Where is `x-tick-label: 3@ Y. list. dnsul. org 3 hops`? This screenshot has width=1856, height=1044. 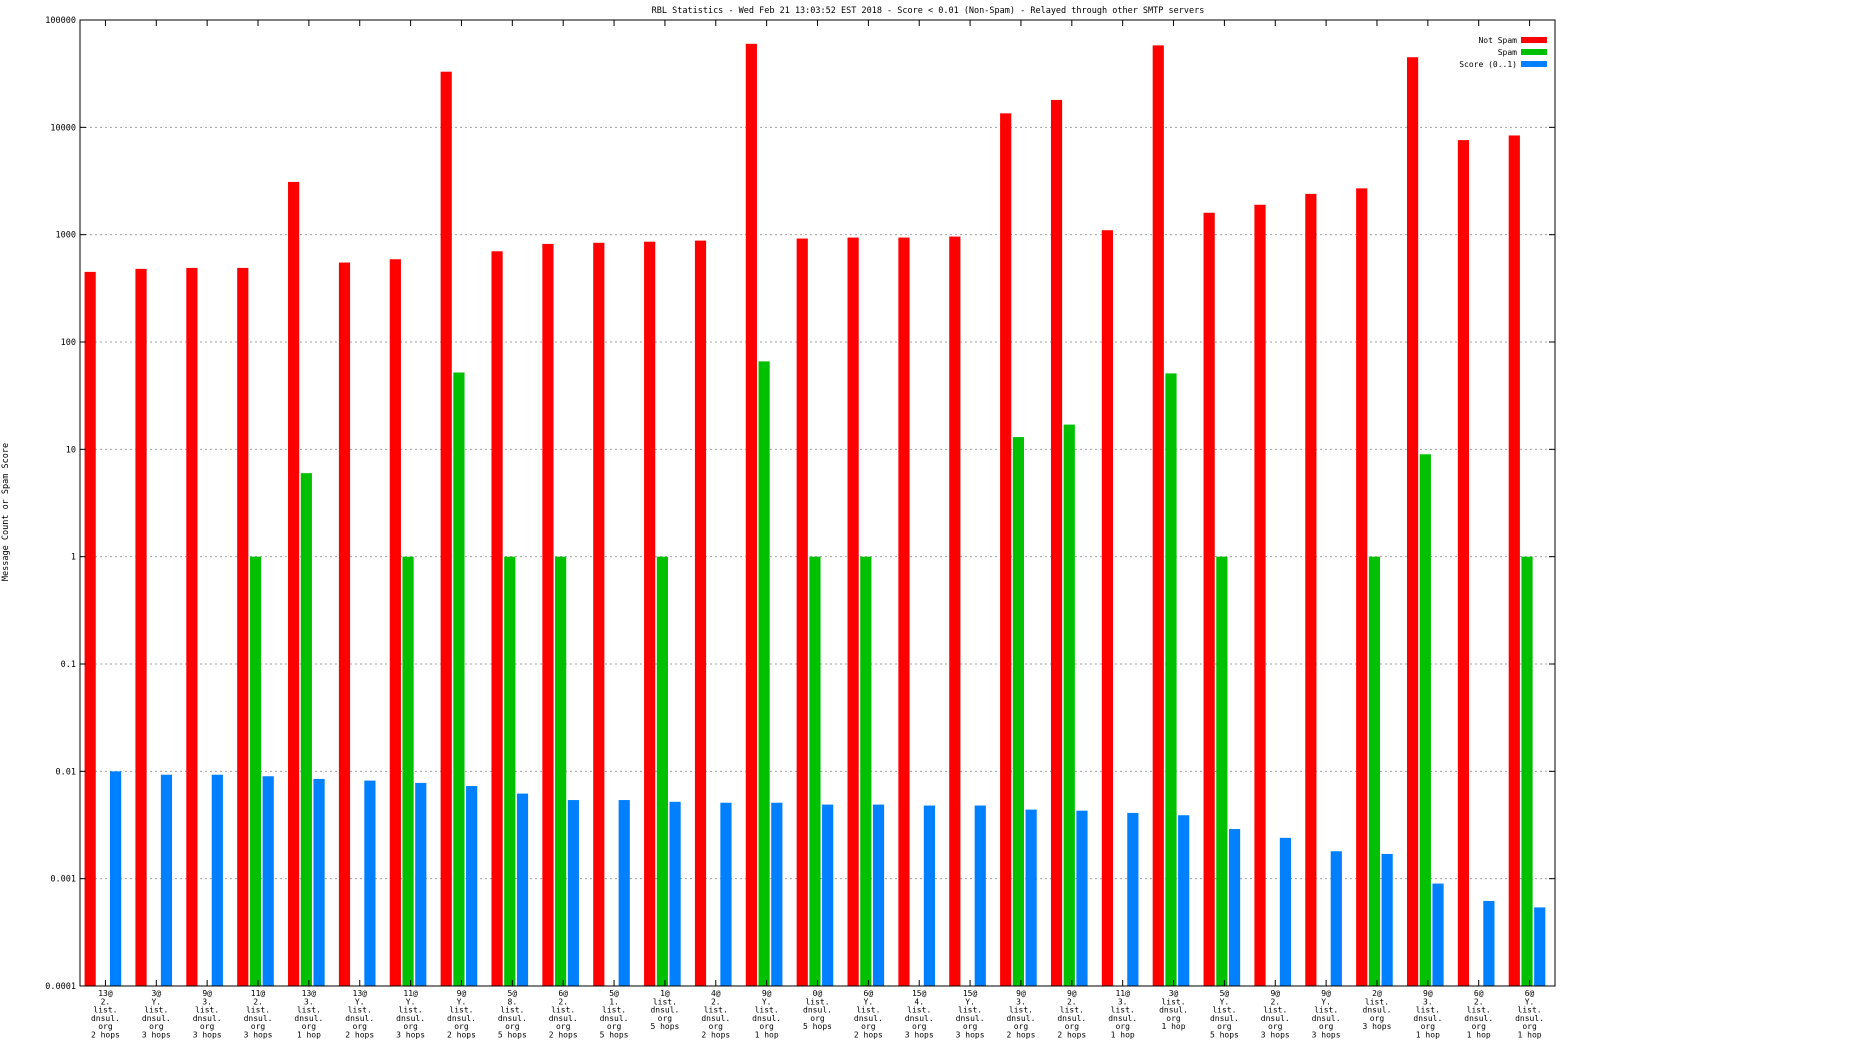 x-tick-label: 3@ Y. list. dnsul. org 3 hops is located at coordinates (156, 1014).